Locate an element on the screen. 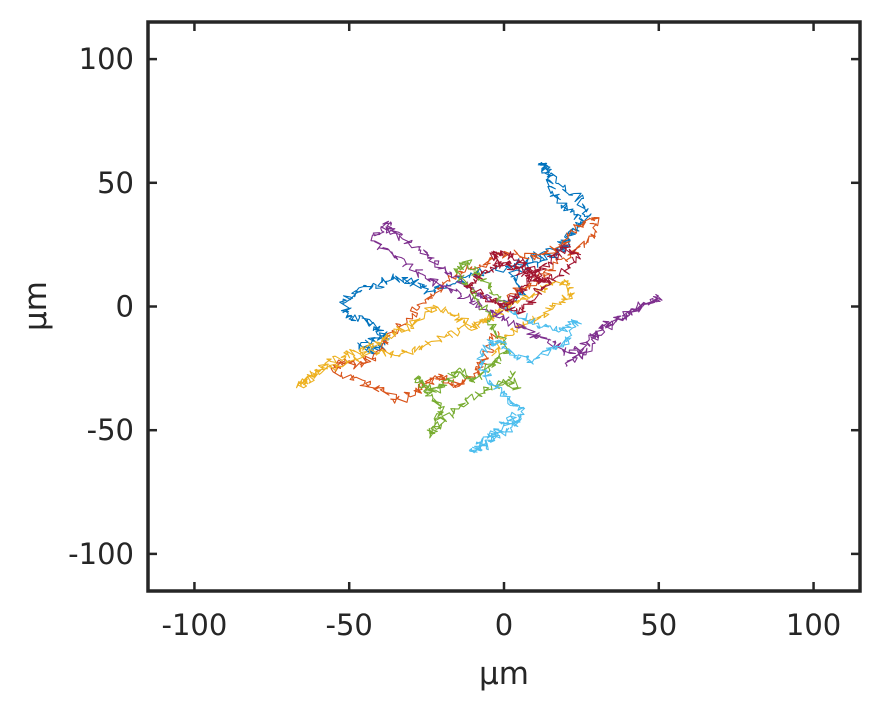 This screenshot has height=703, width=891. x-axis-title: μm is located at coordinates (504, 674).